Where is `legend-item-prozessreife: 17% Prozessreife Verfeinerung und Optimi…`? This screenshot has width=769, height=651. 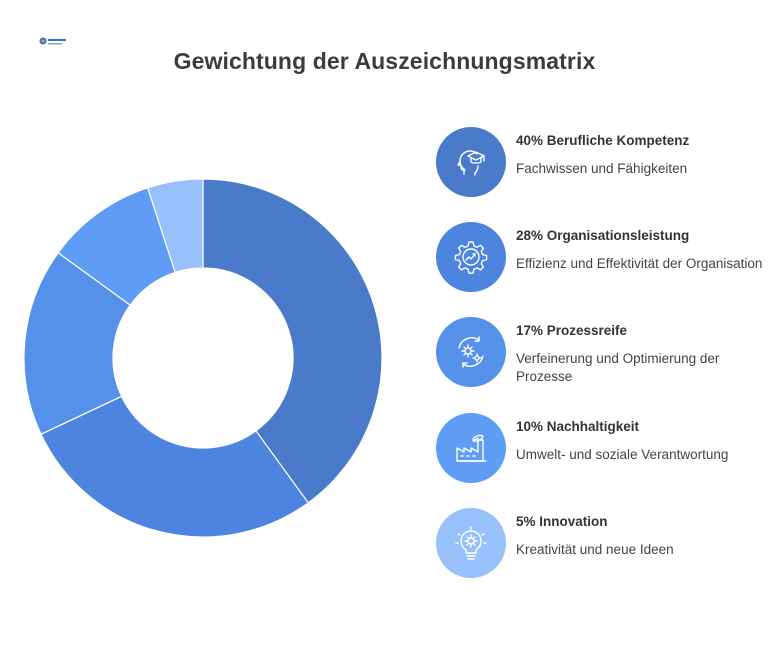
legend-item-prozessreife: 17% Prozessreife Verfeinerung und Optimi… is located at coordinates (601, 353).